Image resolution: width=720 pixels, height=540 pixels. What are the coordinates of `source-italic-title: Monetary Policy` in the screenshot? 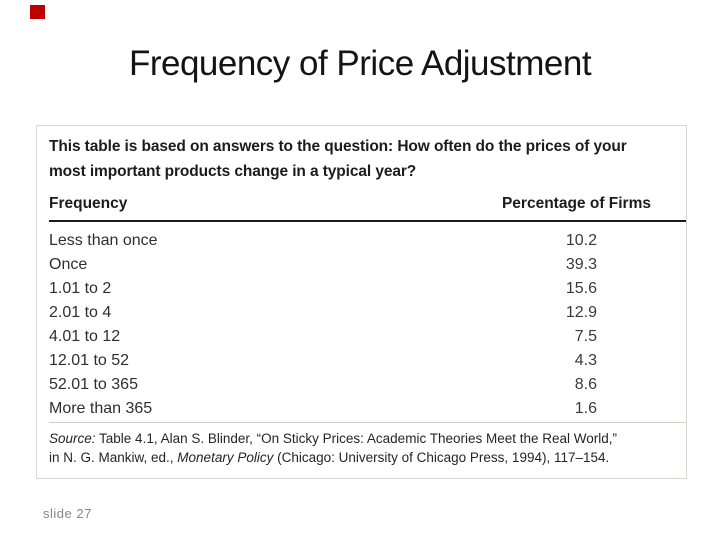 It's located at (225, 457).